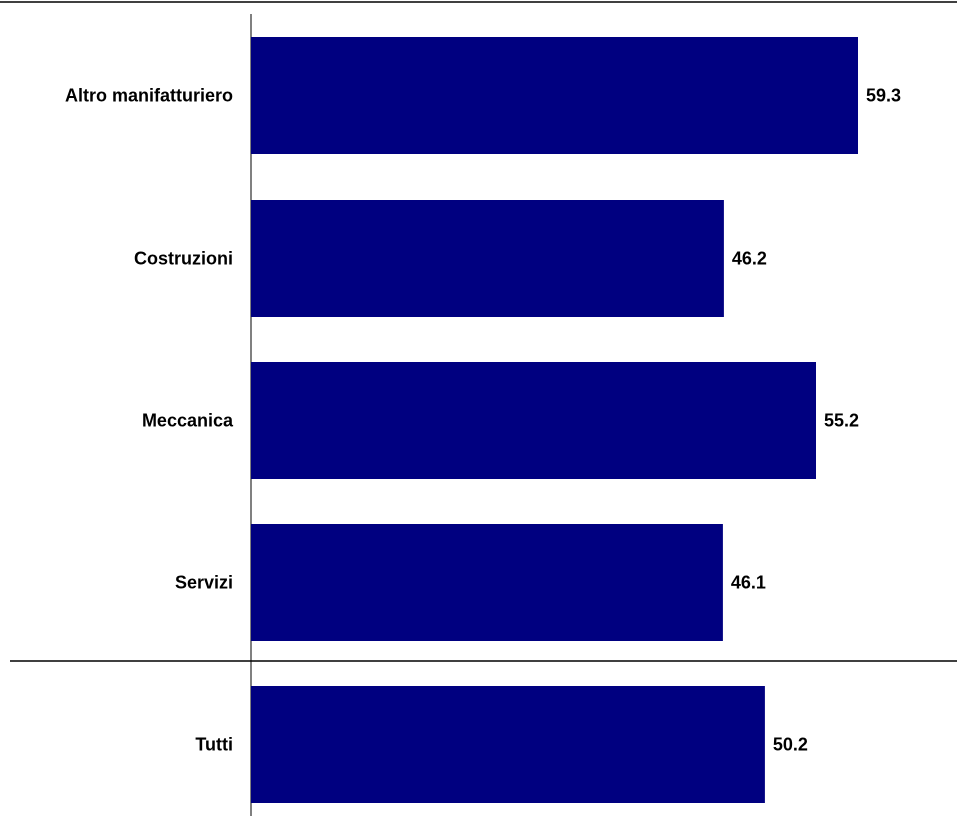 Image resolution: width=957 pixels, height=816 pixels. Describe the element at coordinates (554, 95) in the screenshot. I see `bar-altro-manifatturiero` at that location.